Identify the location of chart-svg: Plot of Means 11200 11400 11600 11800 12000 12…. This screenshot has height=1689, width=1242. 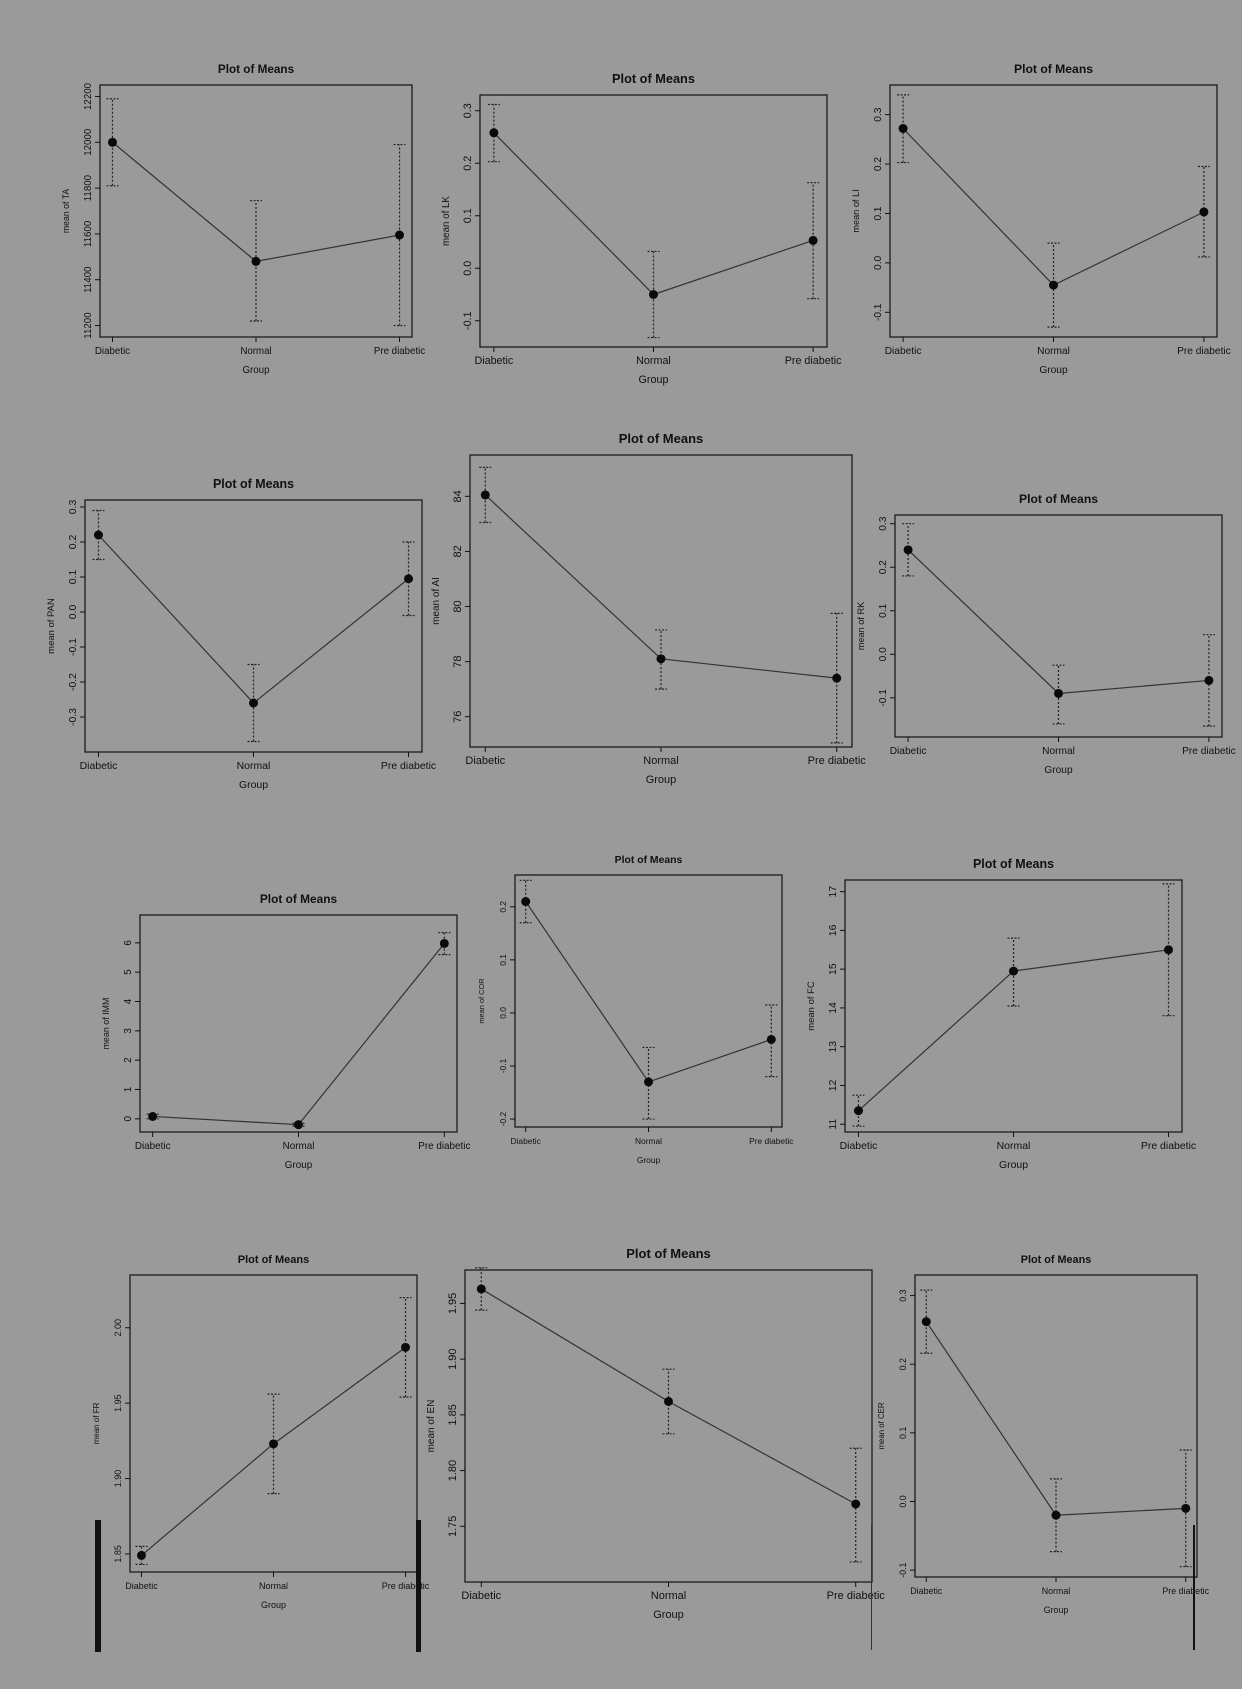
(243, 219).